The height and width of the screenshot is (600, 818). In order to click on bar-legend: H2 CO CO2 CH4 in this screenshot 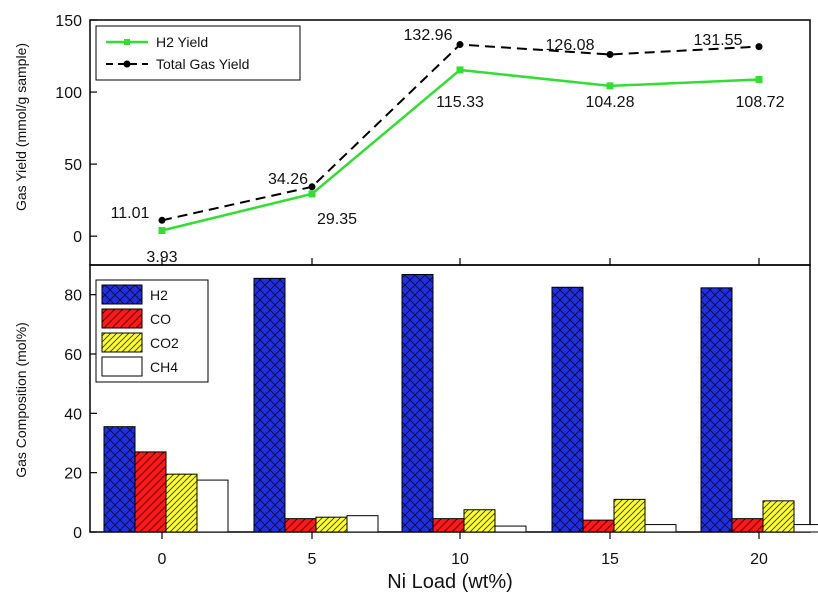, I will do `click(152, 331)`.